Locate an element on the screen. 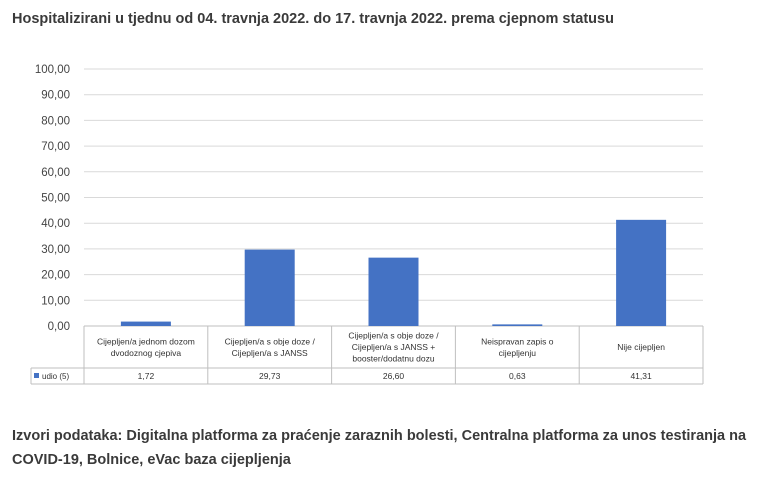 This screenshot has height=481, width=768. y-tick-label: 60,00 is located at coordinates (55, 173).